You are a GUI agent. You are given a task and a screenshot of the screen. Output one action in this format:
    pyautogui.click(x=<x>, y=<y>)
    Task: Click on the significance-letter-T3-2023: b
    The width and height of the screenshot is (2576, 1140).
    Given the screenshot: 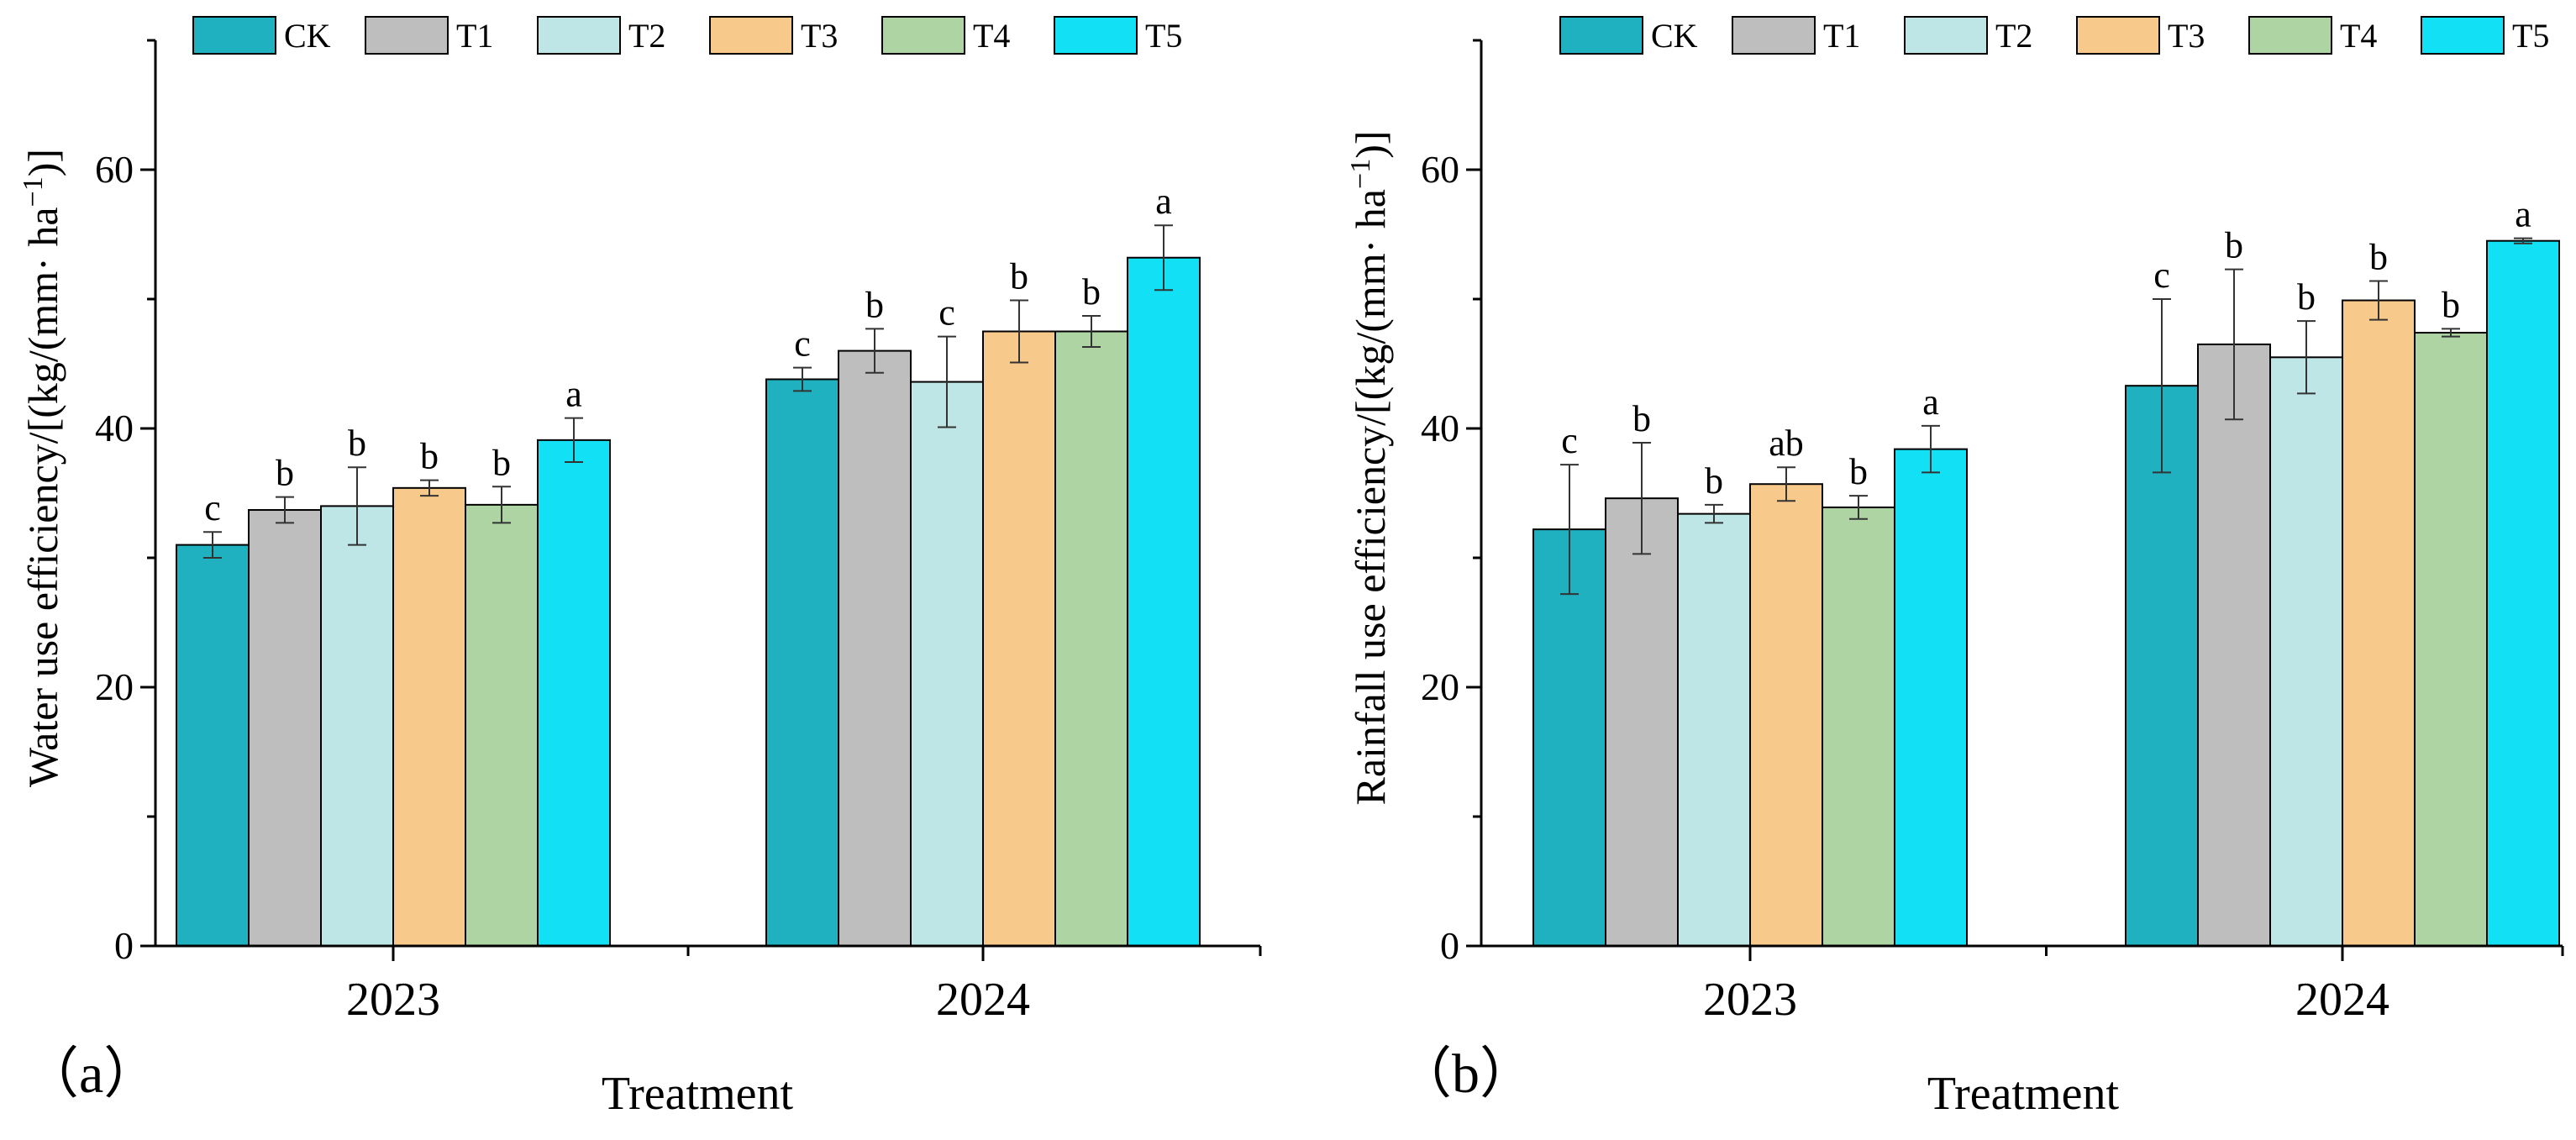 What is the action you would take?
    pyautogui.click(x=429, y=456)
    